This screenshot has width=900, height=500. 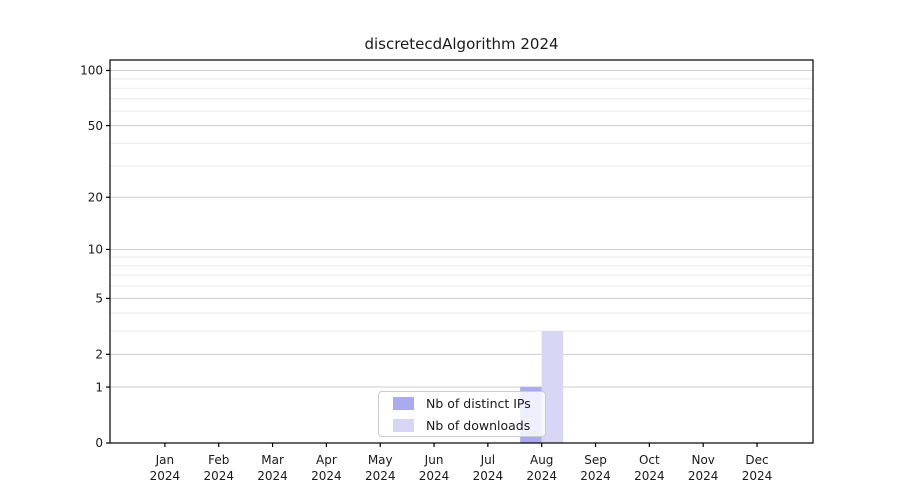 I want to click on legend-label-downloads: Nb of downloads, so click(x=478, y=425).